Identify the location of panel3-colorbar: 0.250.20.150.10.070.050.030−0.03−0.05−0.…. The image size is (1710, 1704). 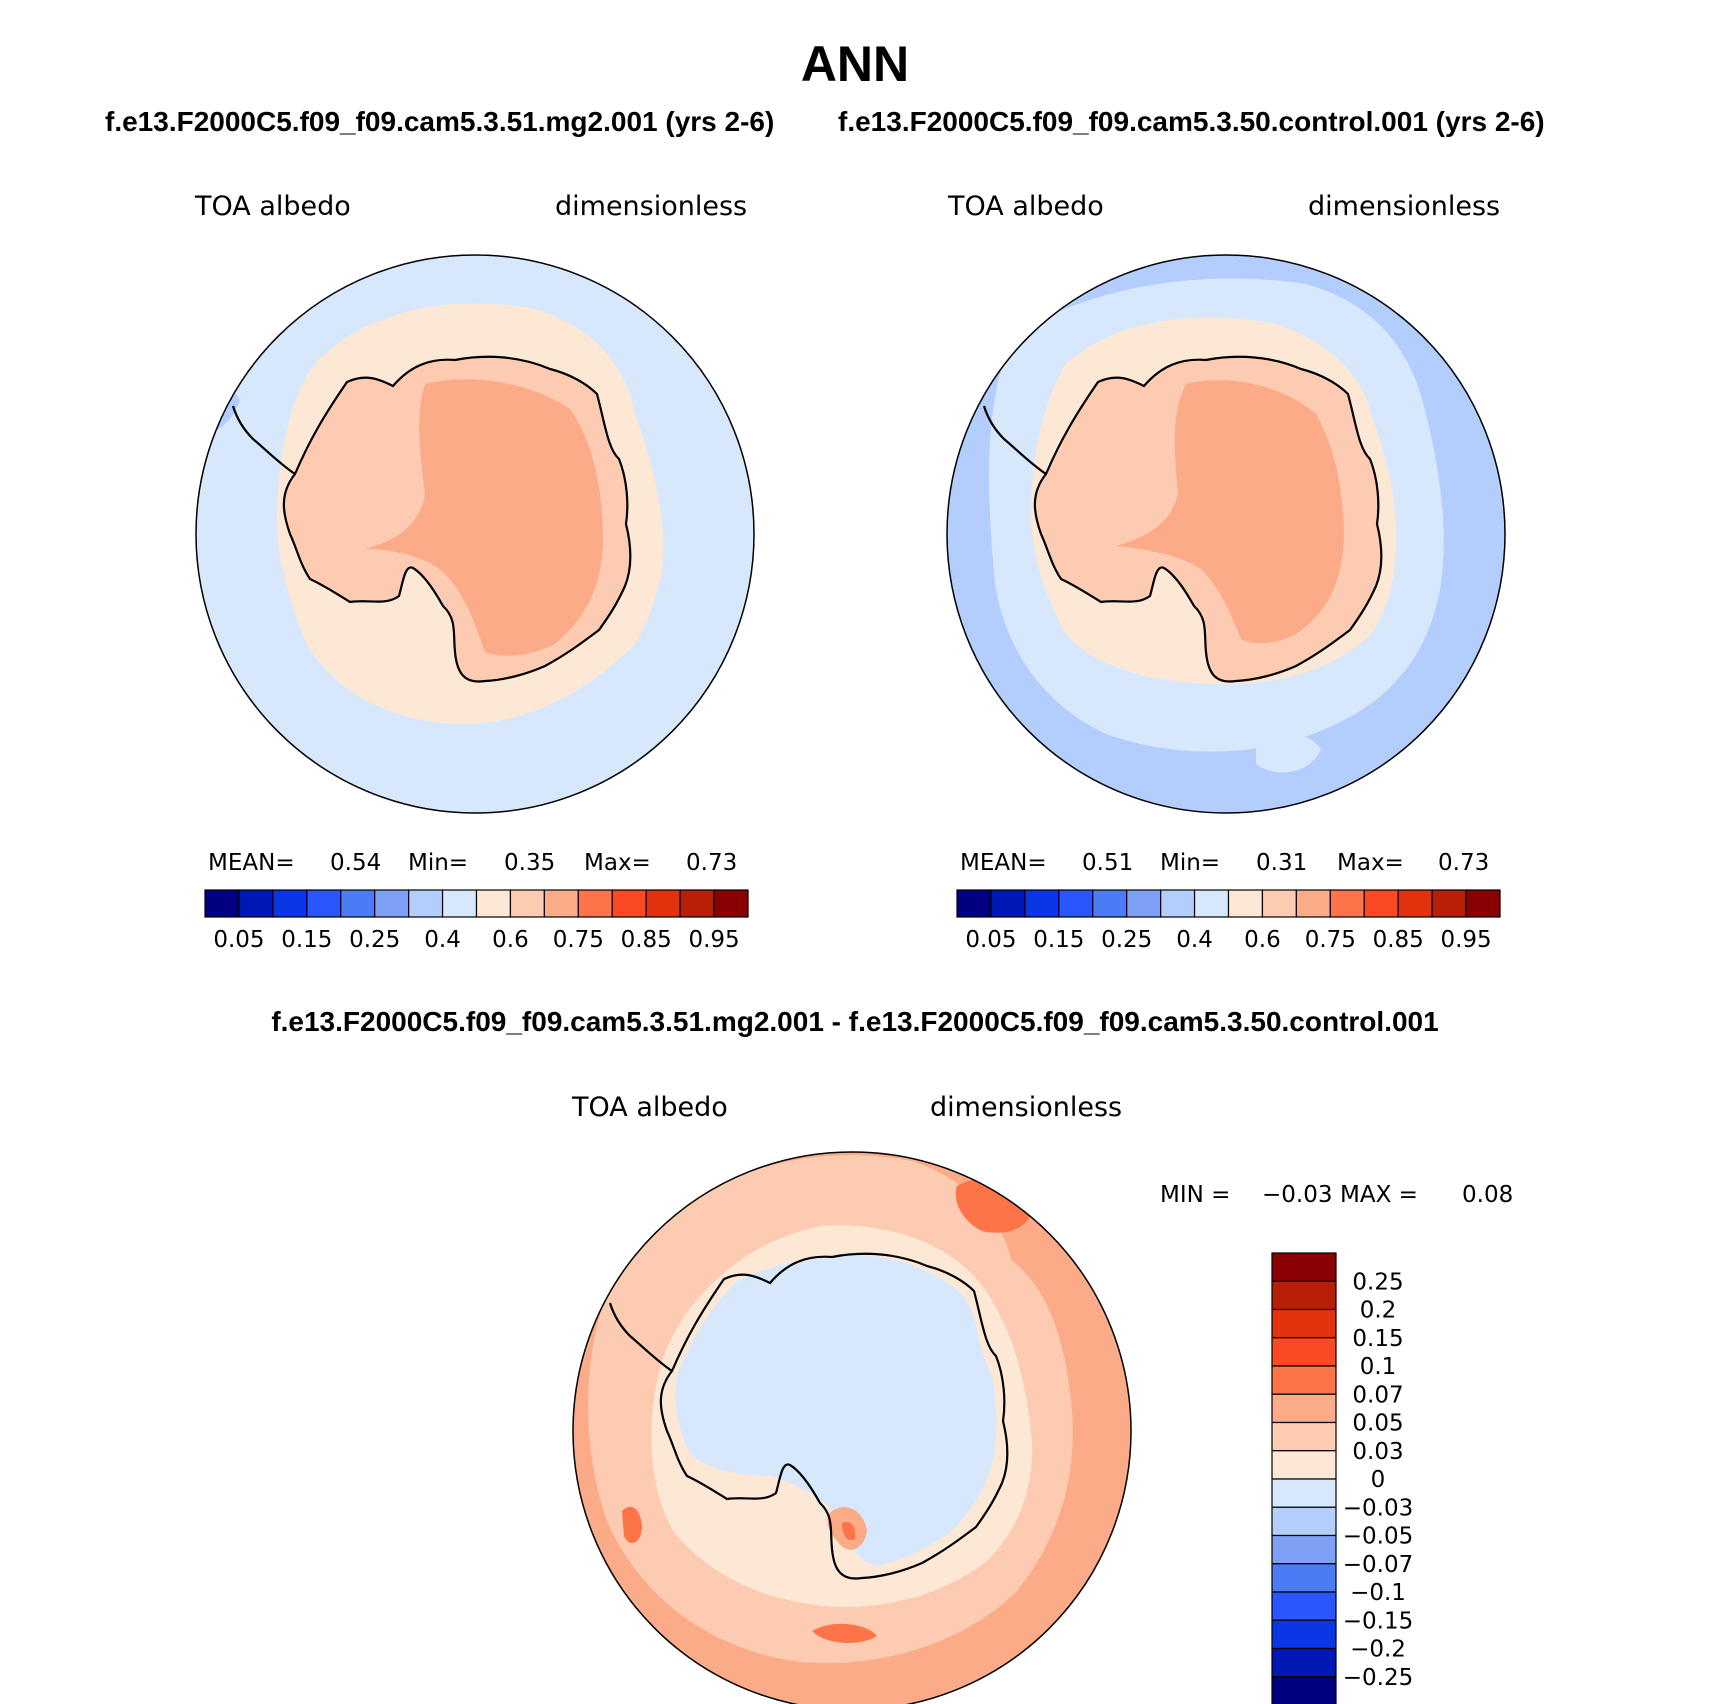
(1342, 1478).